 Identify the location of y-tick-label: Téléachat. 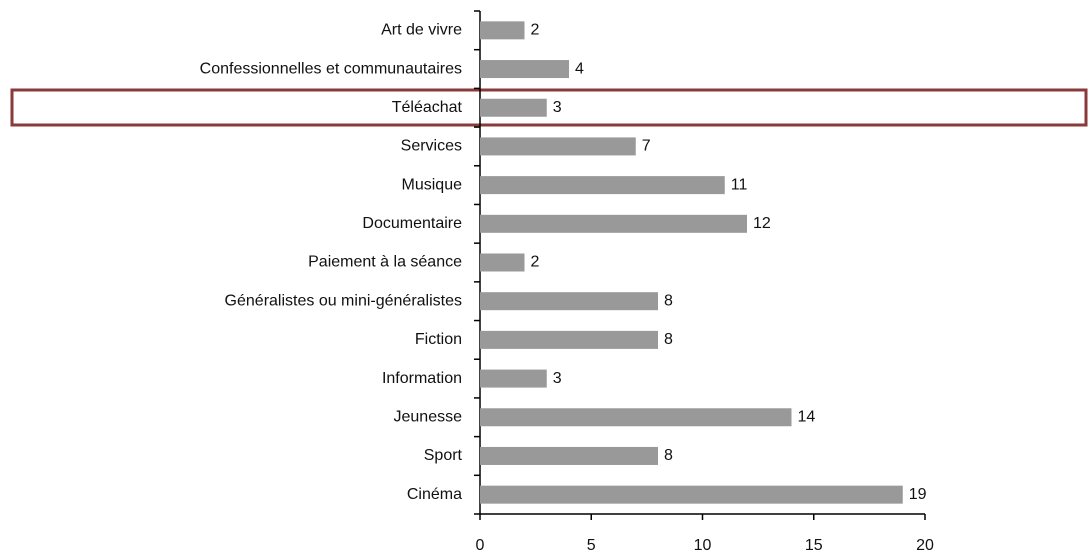
(427, 107).